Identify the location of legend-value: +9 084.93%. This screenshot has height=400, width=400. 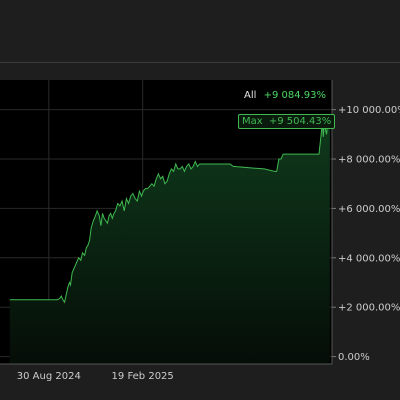
(295, 95).